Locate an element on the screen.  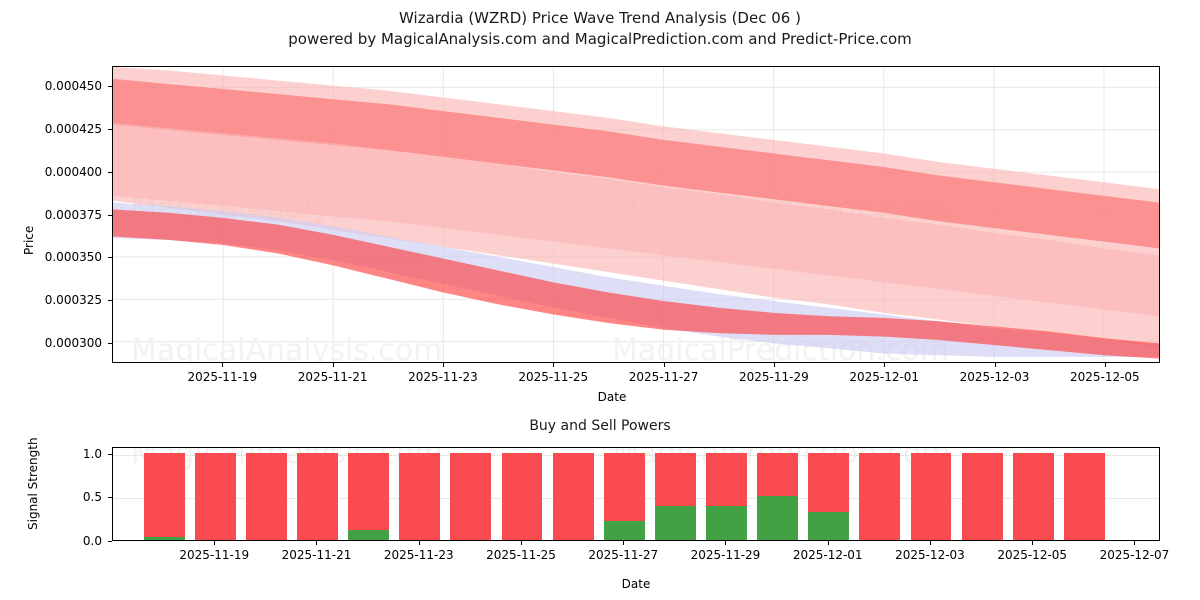
signal-x-axis-title: Date is located at coordinates (636, 584).